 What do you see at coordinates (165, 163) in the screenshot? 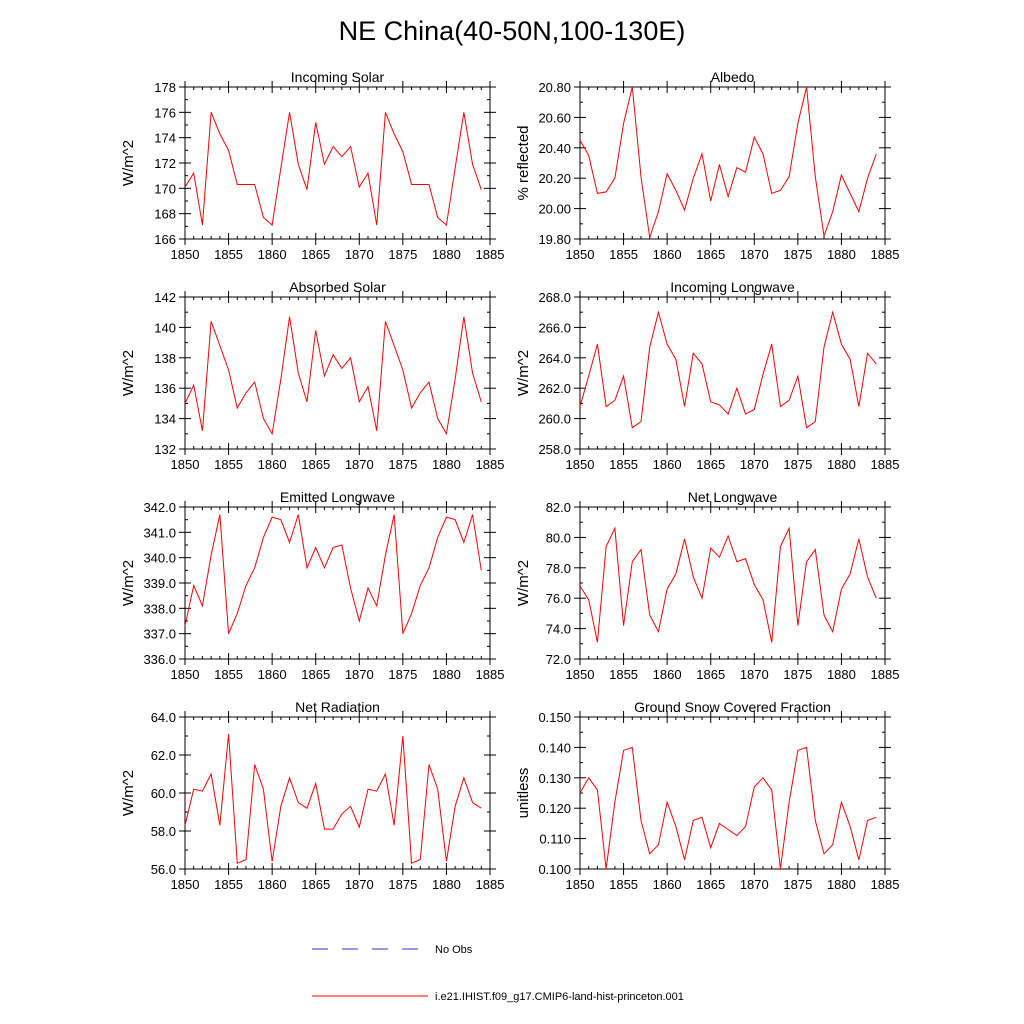
I see `y-tick-label: 172` at bounding box center [165, 163].